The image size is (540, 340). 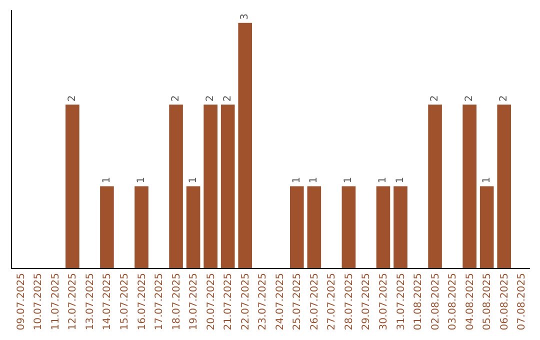 What do you see at coordinates (470, 301) in the screenshot?
I see `x-tick-label: 04.08.2025` at bounding box center [470, 301].